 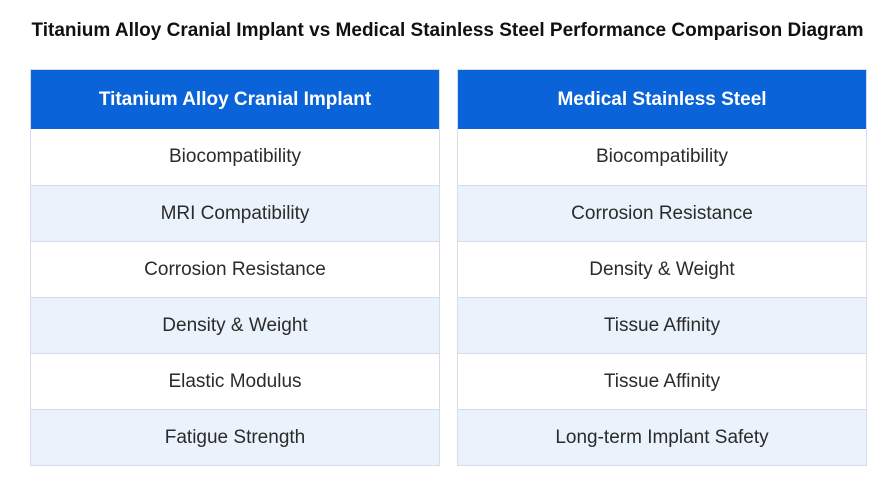 I want to click on steel-row-corrosion-resistance: Corrosion Resistance, so click(x=662, y=213).